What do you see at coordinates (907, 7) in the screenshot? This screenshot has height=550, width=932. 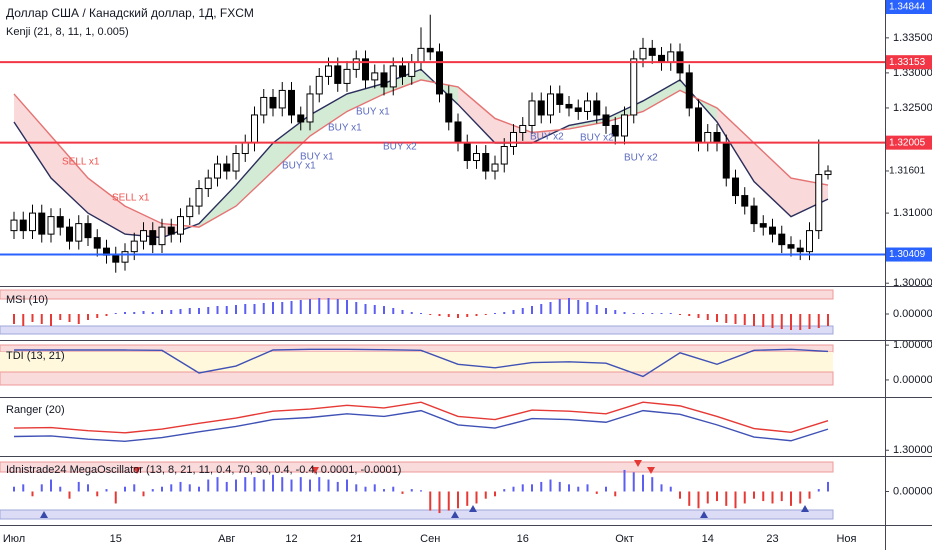 I see `level-label: 1.34844` at bounding box center [907, 7].